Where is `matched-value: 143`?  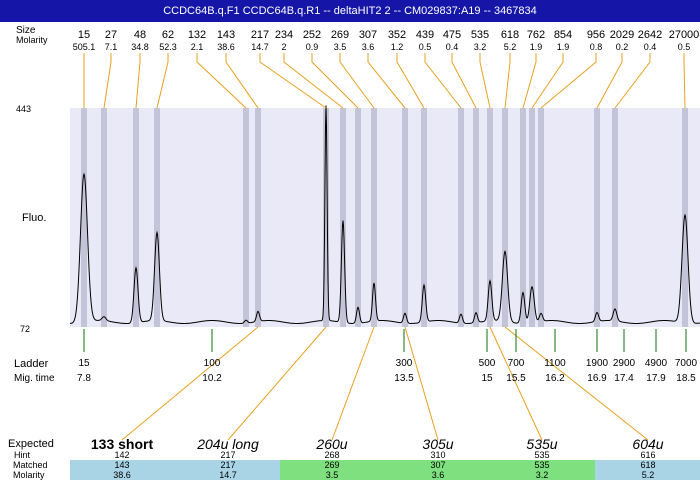 matched-value: 143 is located at coordinates (121, 465).